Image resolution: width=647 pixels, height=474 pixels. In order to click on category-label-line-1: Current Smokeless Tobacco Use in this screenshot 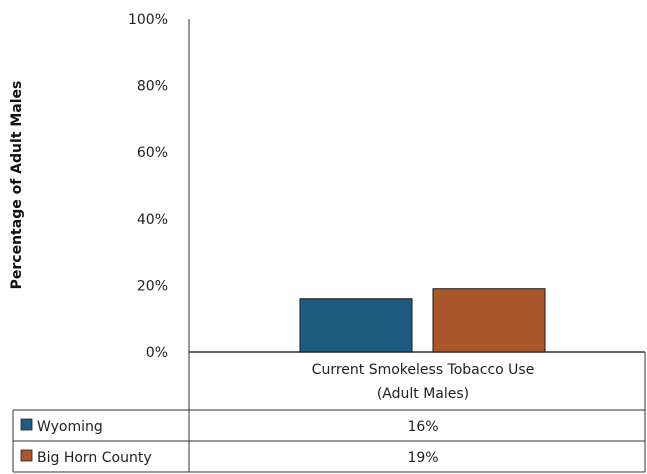, I will do `click(423, 370)`.